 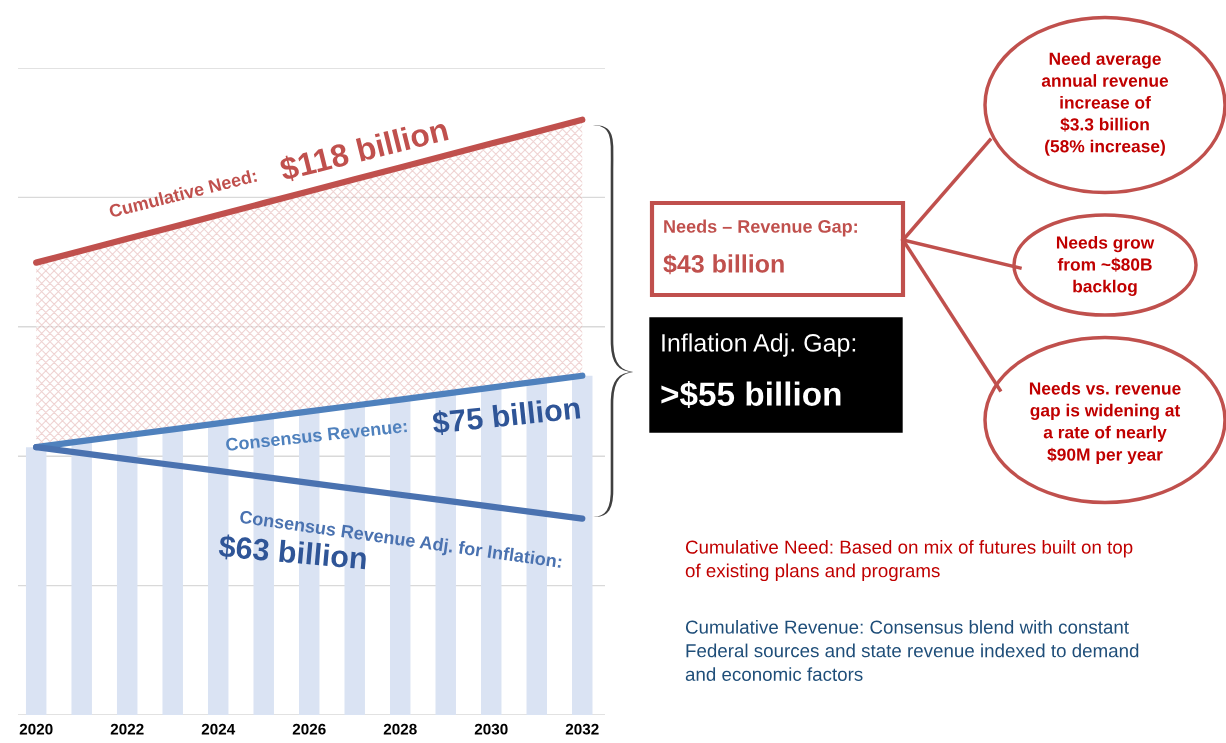 I want to click on text: Consensus Revenue:, so click(x=316, y=435).